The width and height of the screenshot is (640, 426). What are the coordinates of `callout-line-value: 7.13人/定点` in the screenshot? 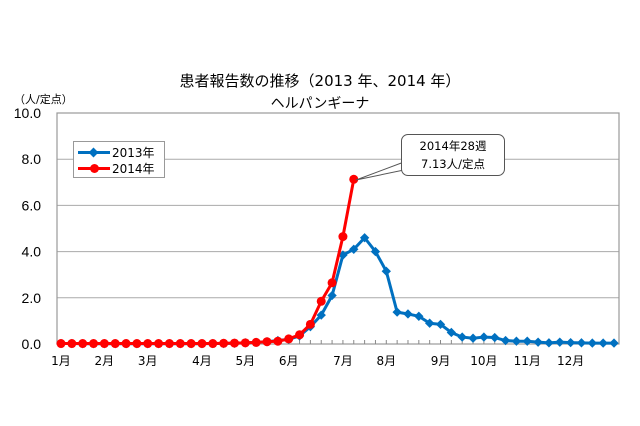 It's located at (453, 164).